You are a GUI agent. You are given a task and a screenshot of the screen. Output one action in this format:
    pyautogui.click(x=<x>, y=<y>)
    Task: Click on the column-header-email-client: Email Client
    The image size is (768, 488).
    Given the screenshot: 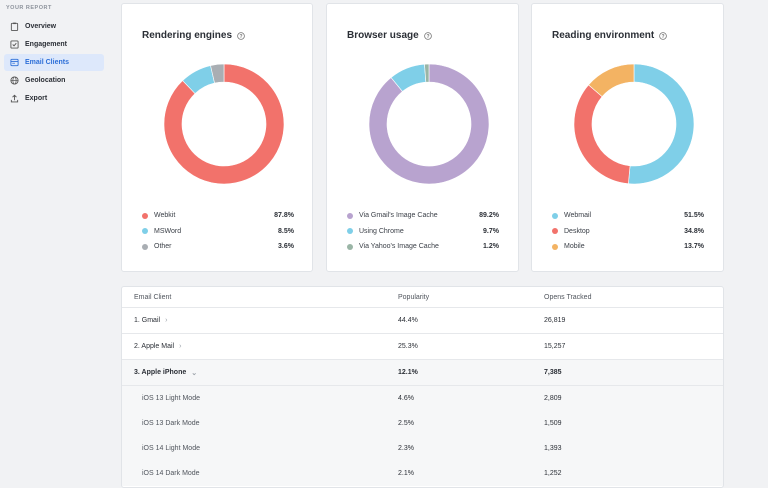 What is the action you would take?
    pyautogui.click(x=153, y=297)
    